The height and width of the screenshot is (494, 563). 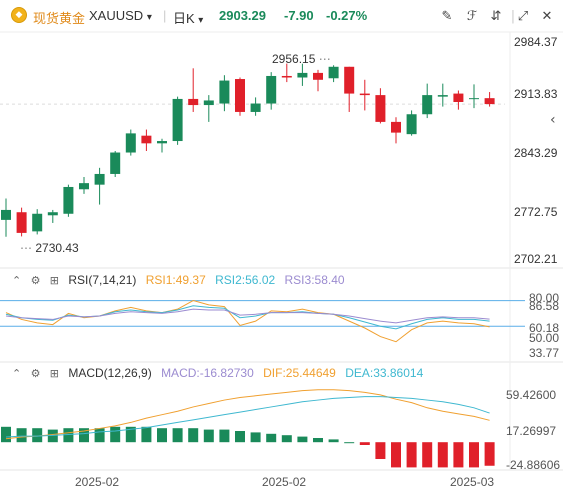 I want to click on symbol-selector: XAUUSD ▾, so click(x=120, y=15).